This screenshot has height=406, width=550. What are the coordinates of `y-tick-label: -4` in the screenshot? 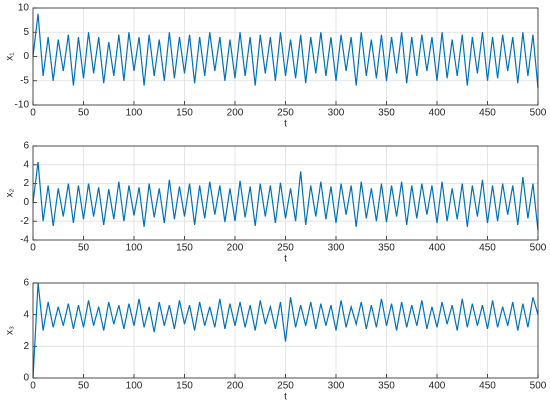 It's located at (24, 240).